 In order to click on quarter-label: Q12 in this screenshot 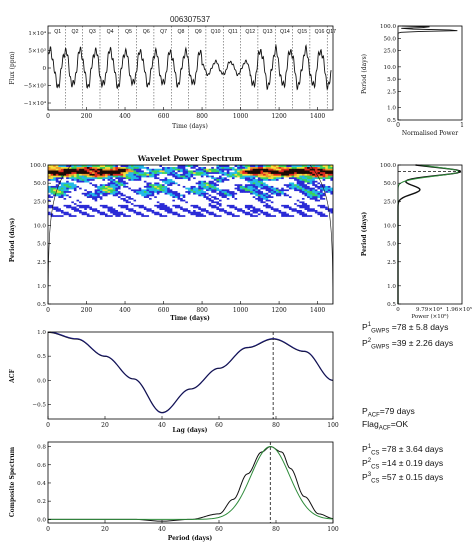, I will do `click(250, 32)`.